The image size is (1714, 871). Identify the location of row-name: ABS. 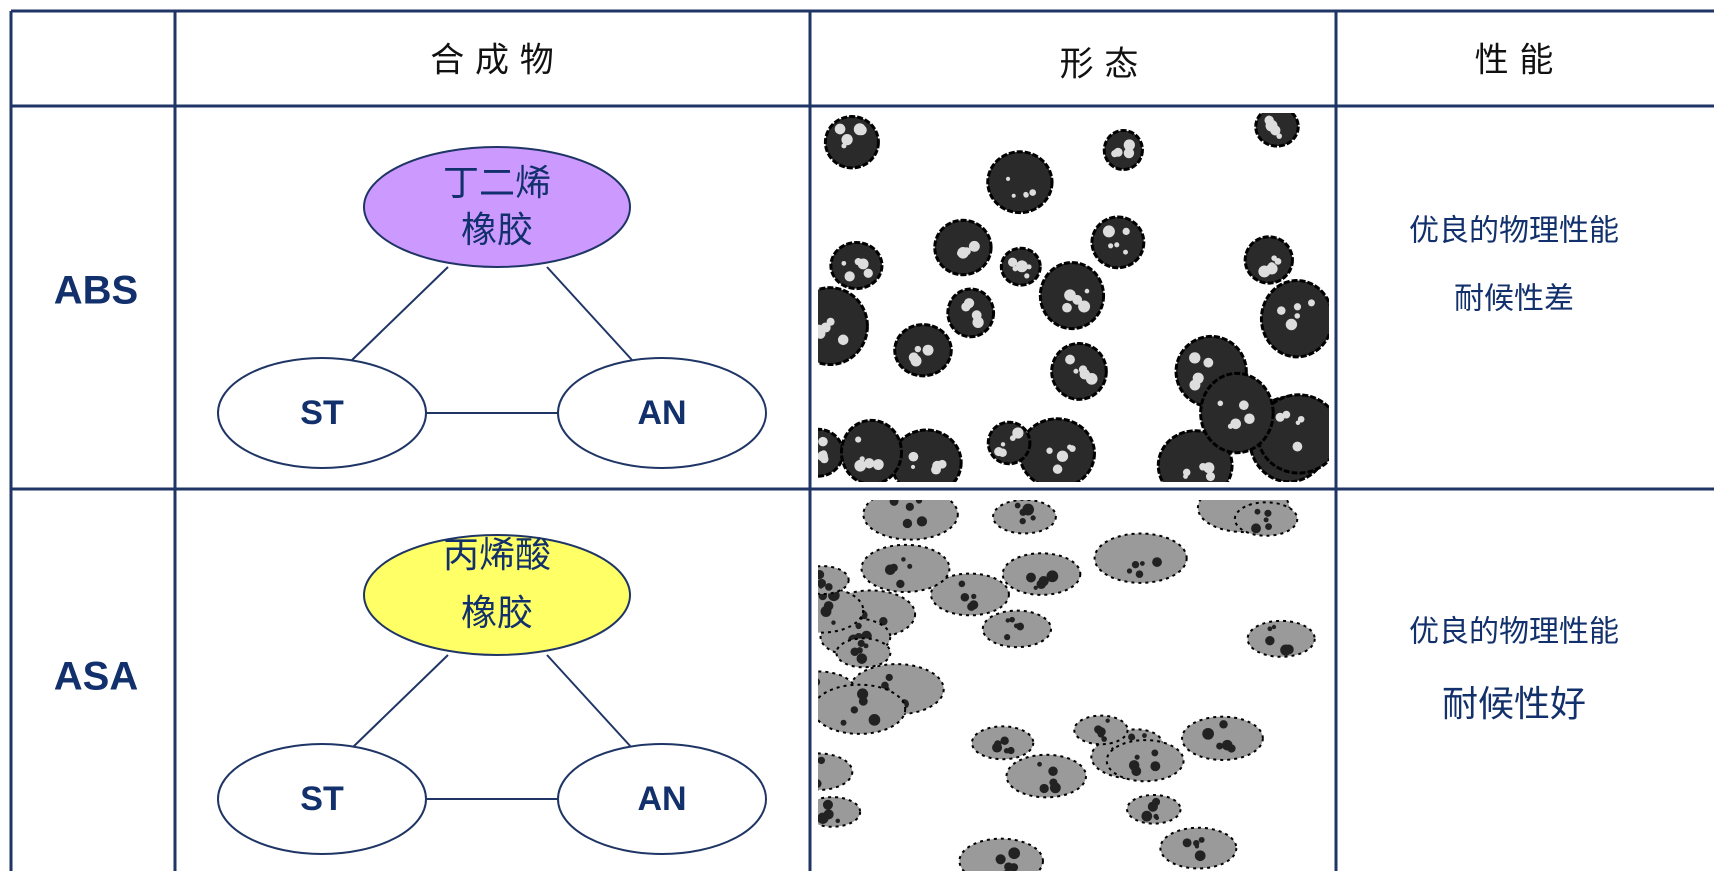
(96, 291).